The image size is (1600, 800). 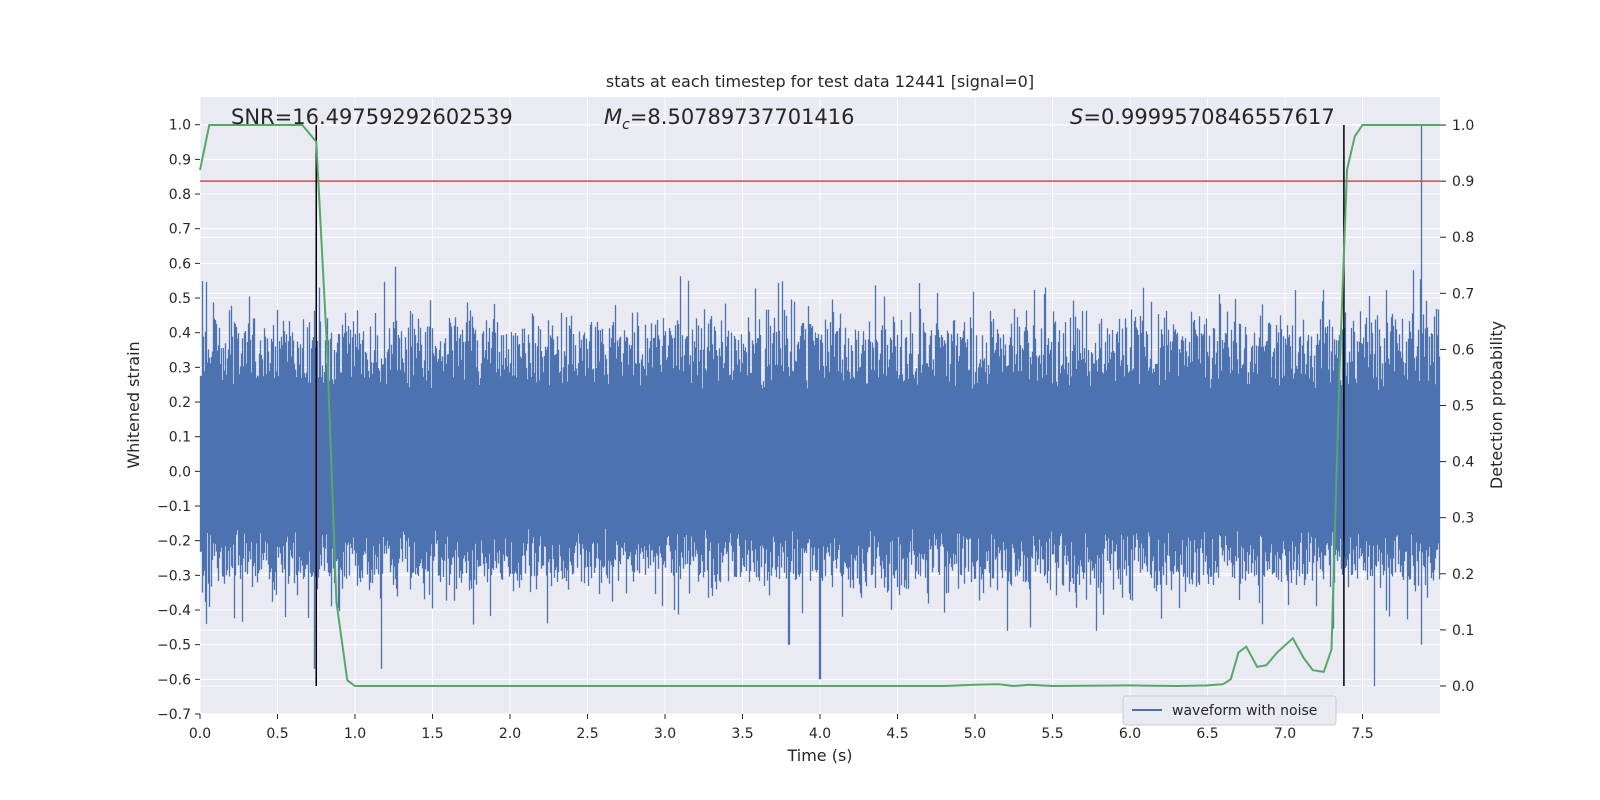 I want to click on y-tick-label: 1.0, so click(x=180, y=126).